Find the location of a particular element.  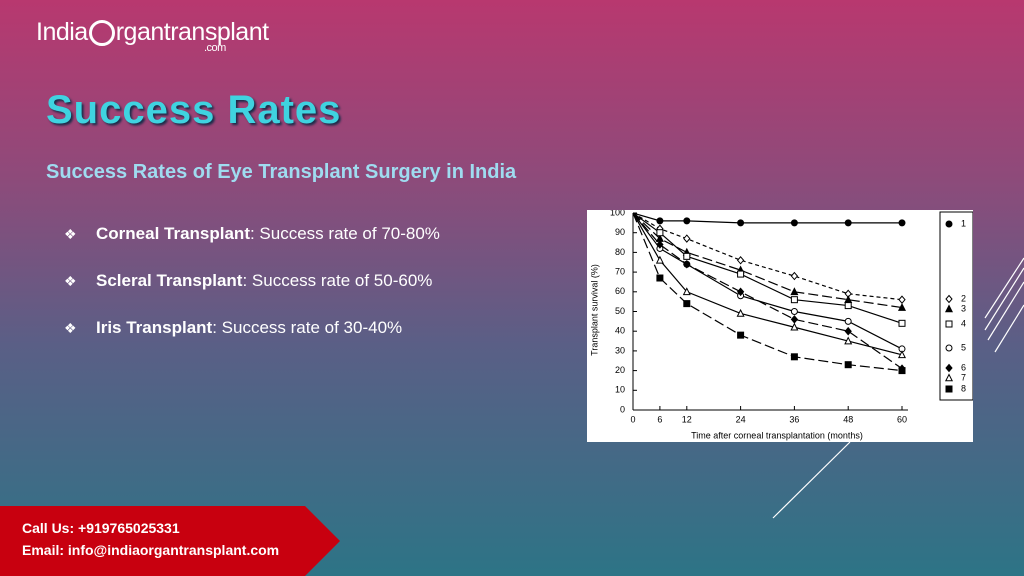

legend-label: 4 is located at coordinates (963, 323).